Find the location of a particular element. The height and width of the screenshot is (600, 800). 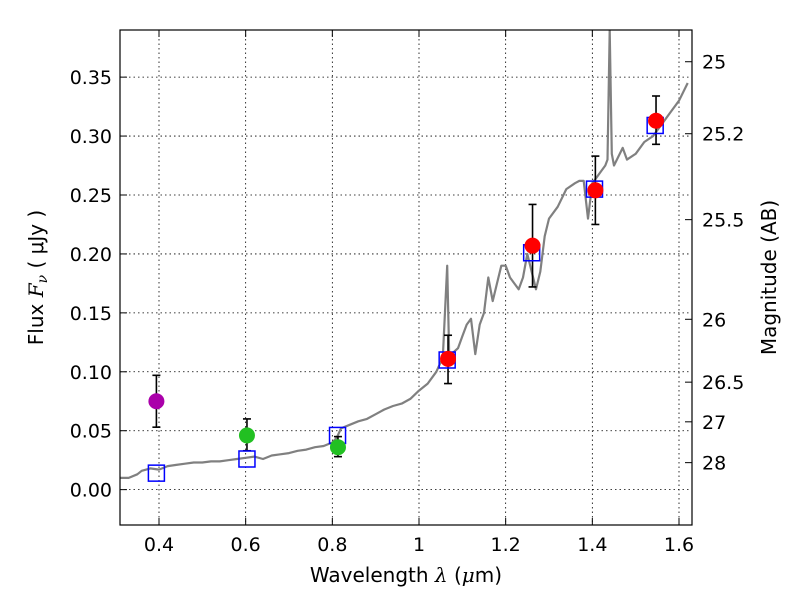

y2-tick-label: 26 is located at coordinates (714, 320).